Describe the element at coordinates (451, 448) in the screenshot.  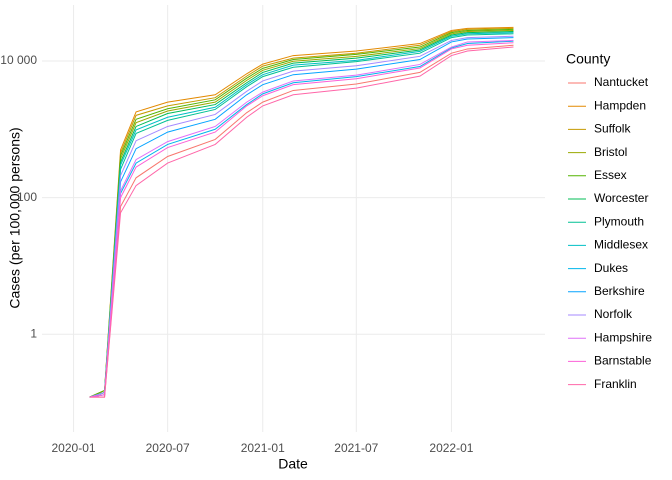
I see `x-tick-label: 2022-01` at that location.